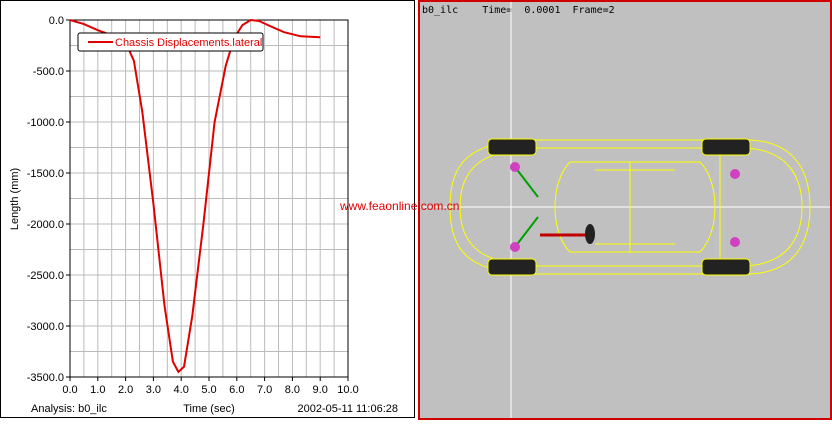 The height and width of the screenshot is (424, 832). Describe the element at coordinates (45, 276) in the screenshot. I see `y-tick-label: -2500.0` at that location.